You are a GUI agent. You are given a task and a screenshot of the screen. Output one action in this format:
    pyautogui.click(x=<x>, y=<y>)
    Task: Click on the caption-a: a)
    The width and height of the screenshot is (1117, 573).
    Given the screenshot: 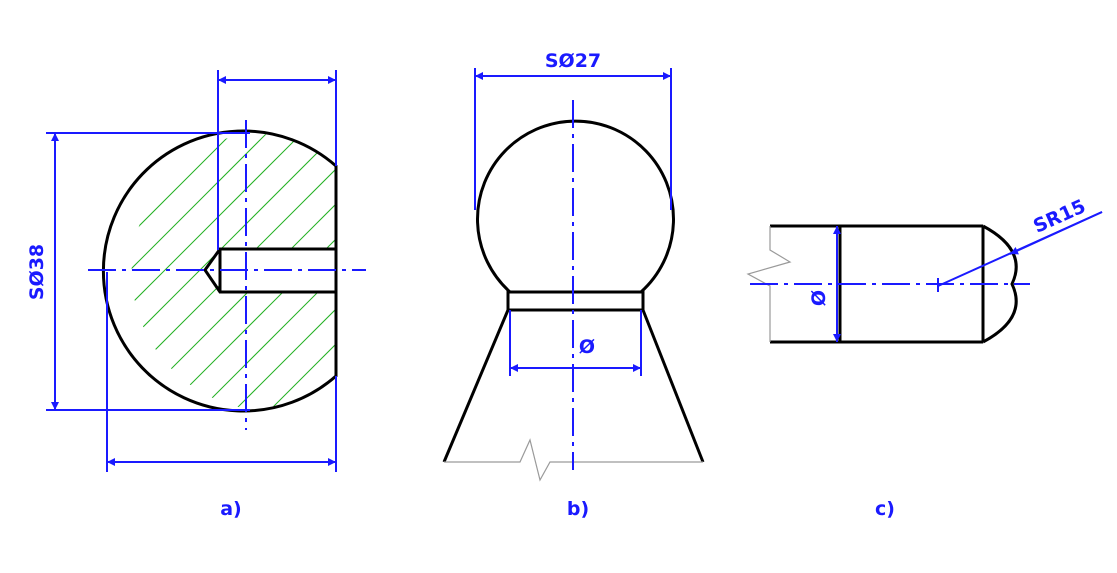 What is the action you would take?
    pyautogui.click(x=231, y=509)
    